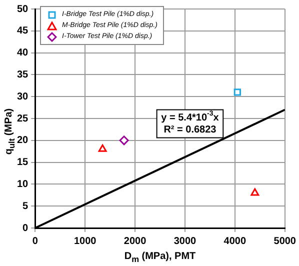 This screenshot has height=266, width=299. What do you see at coordinates (235, 241) in the screenshot?
I see `x-tick-label: 4000` at bounding box center [235, 241].